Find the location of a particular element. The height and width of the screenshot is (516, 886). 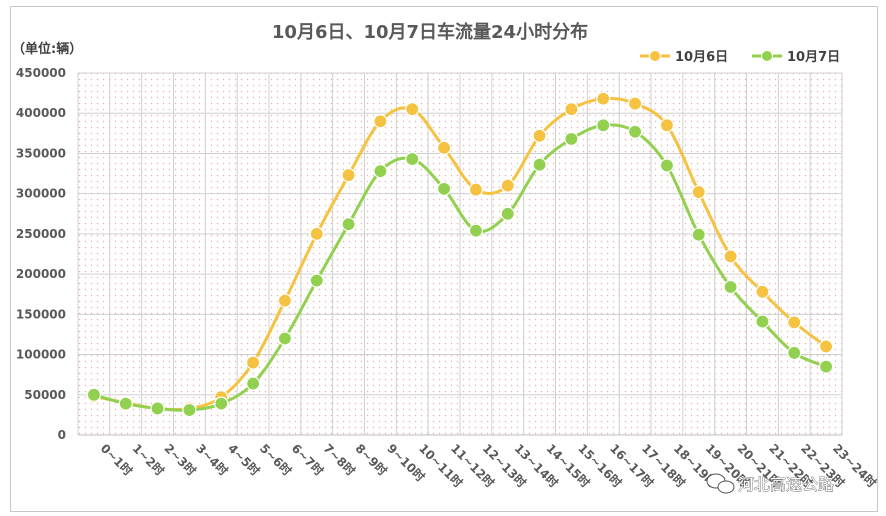

x-tick-label: 6~7时 is located at coordinates (308, 460).